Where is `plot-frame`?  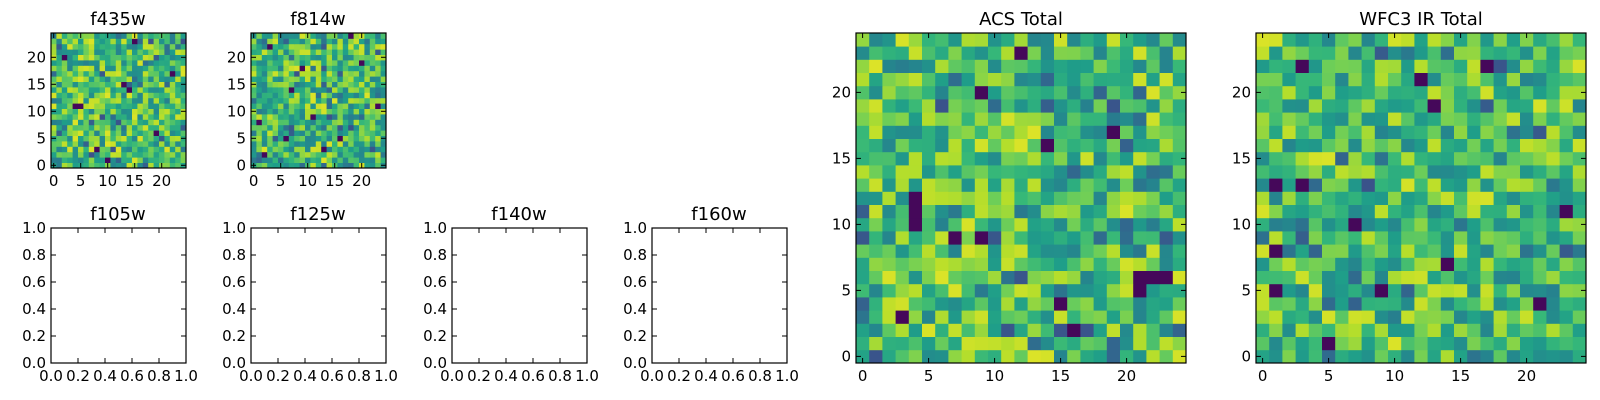 plot-frame is located at coordinates (519, 295).